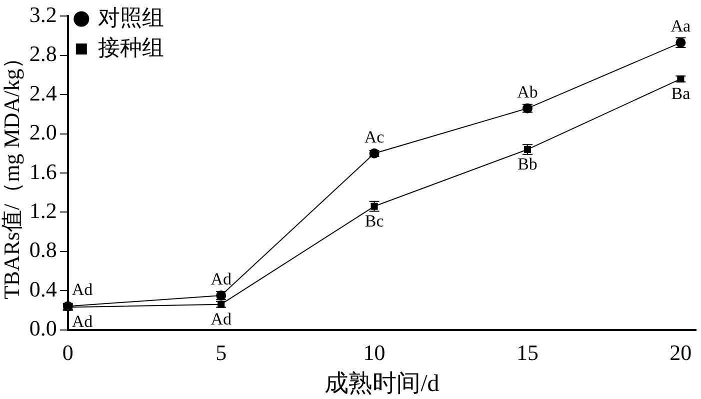 The width and height of the screenshot is (701, 399). What do you see at coordinates (681, 352) in the screenshot?
I see `x-tick-label: 20` at bounding box center [681, 352].